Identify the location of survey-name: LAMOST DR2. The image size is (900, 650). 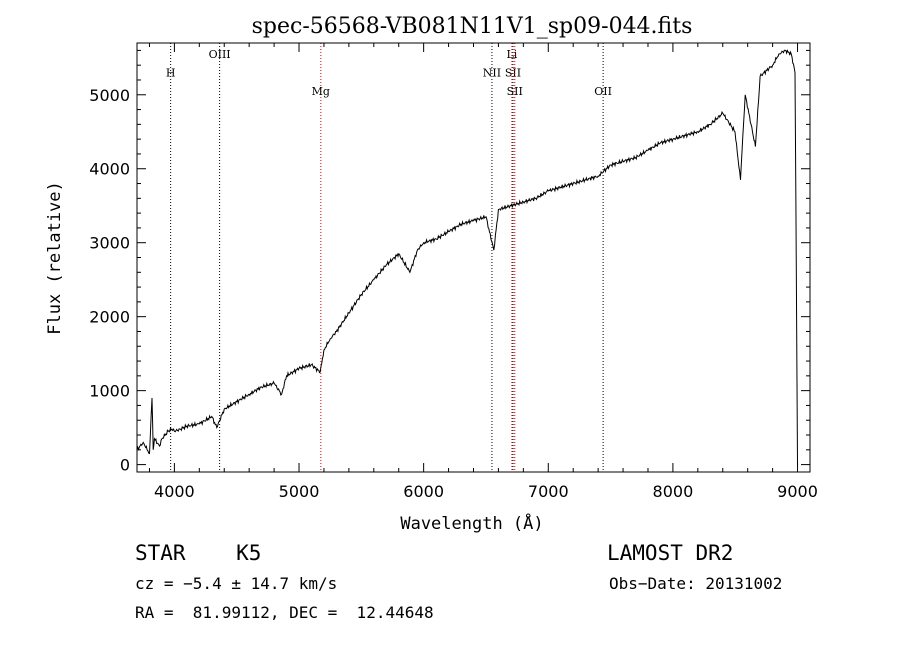
(670, 553).